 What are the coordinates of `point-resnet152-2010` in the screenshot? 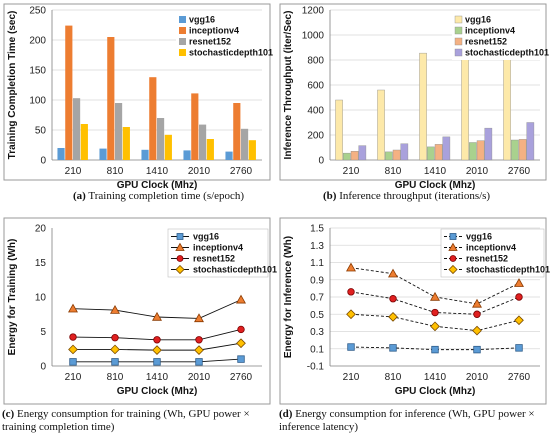 It's located at (477, 314).